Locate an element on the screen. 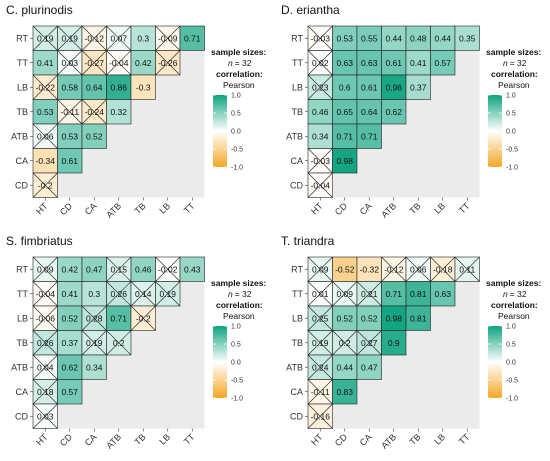 The image size is (550, 461). heatmap-cell: -0.04 is located at coordinates (320, 185).